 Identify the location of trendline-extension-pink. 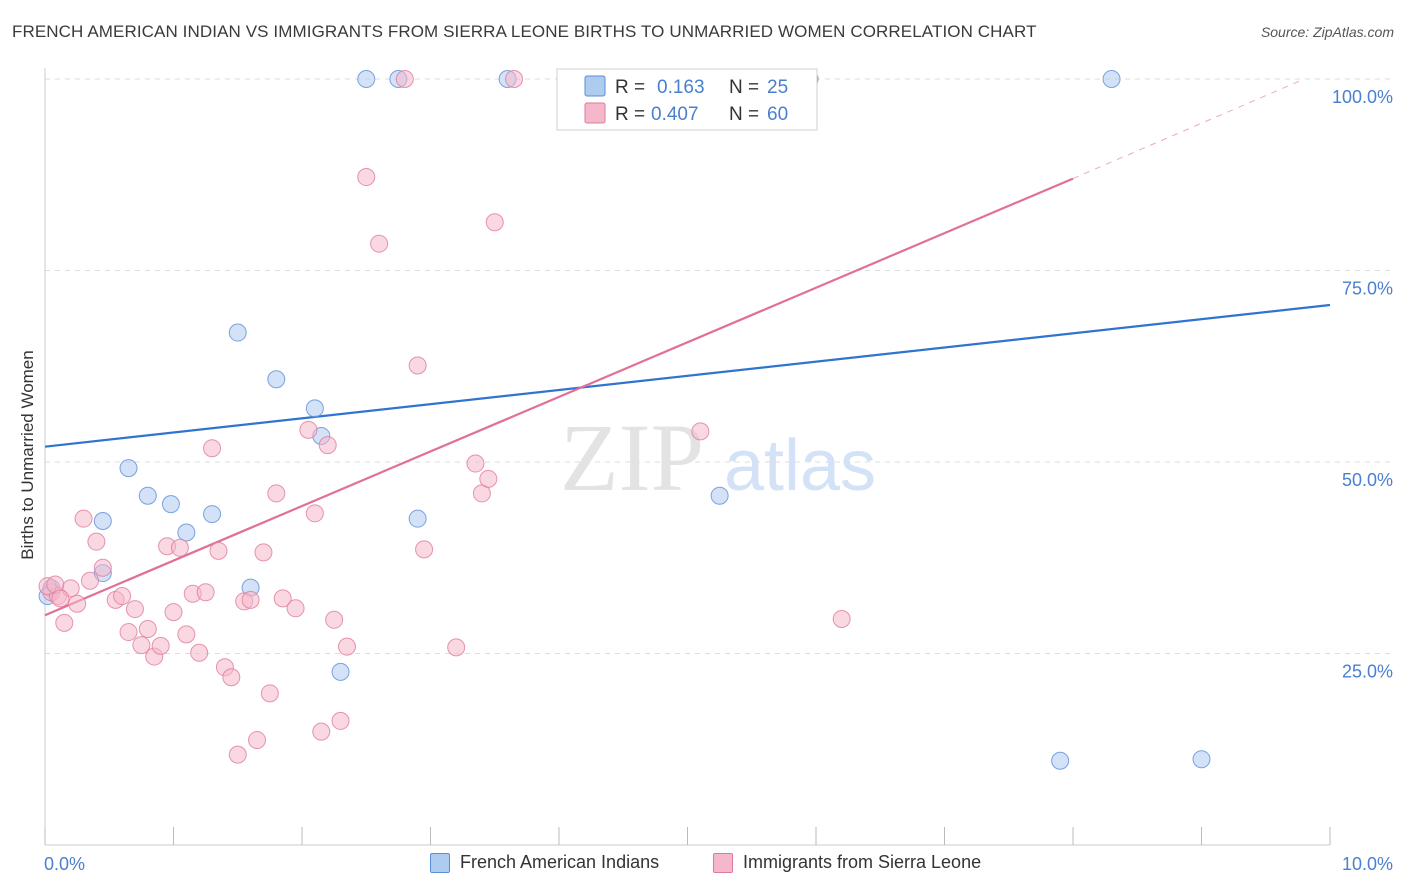
(1188, 129).